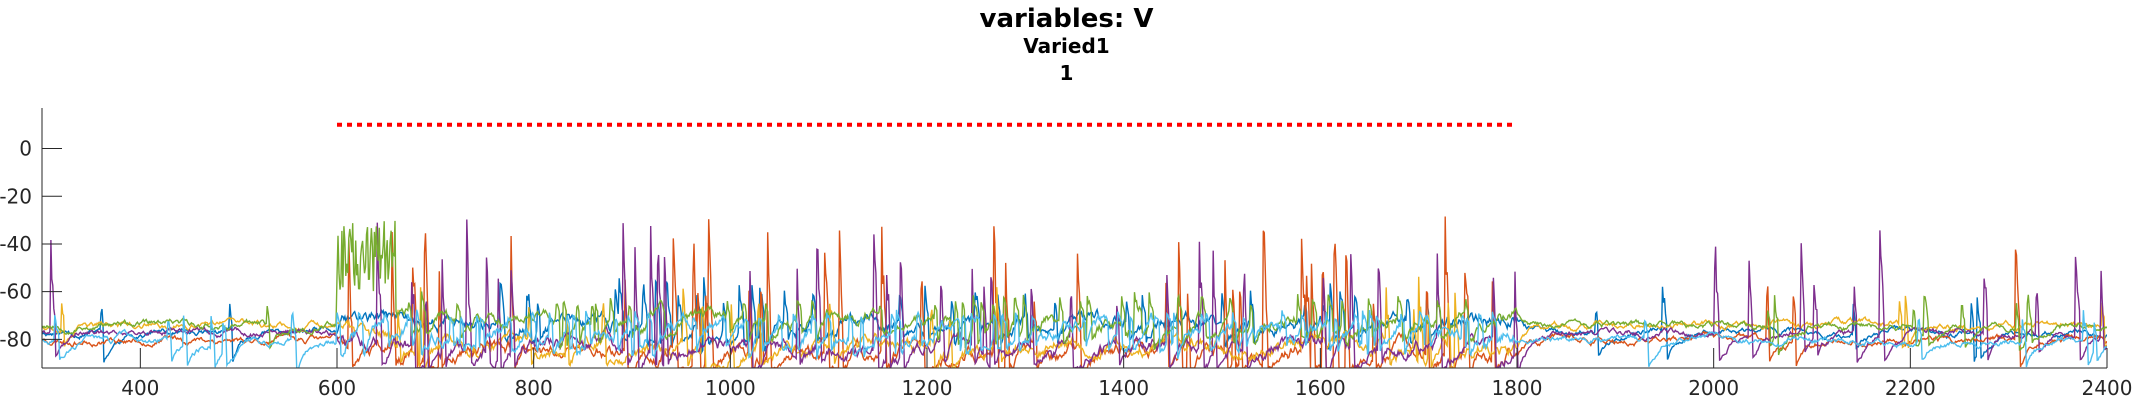  What do you see at coordinates (1713, 388) in the screenshot?
I see `x-tick-label: 2000` at bounding box center [1713, 388].